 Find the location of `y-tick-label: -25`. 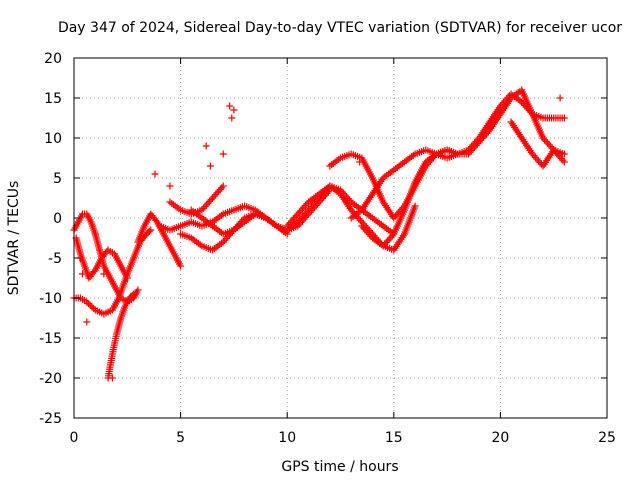

y-tick-label: -25 is located at coordinates (50, 419).